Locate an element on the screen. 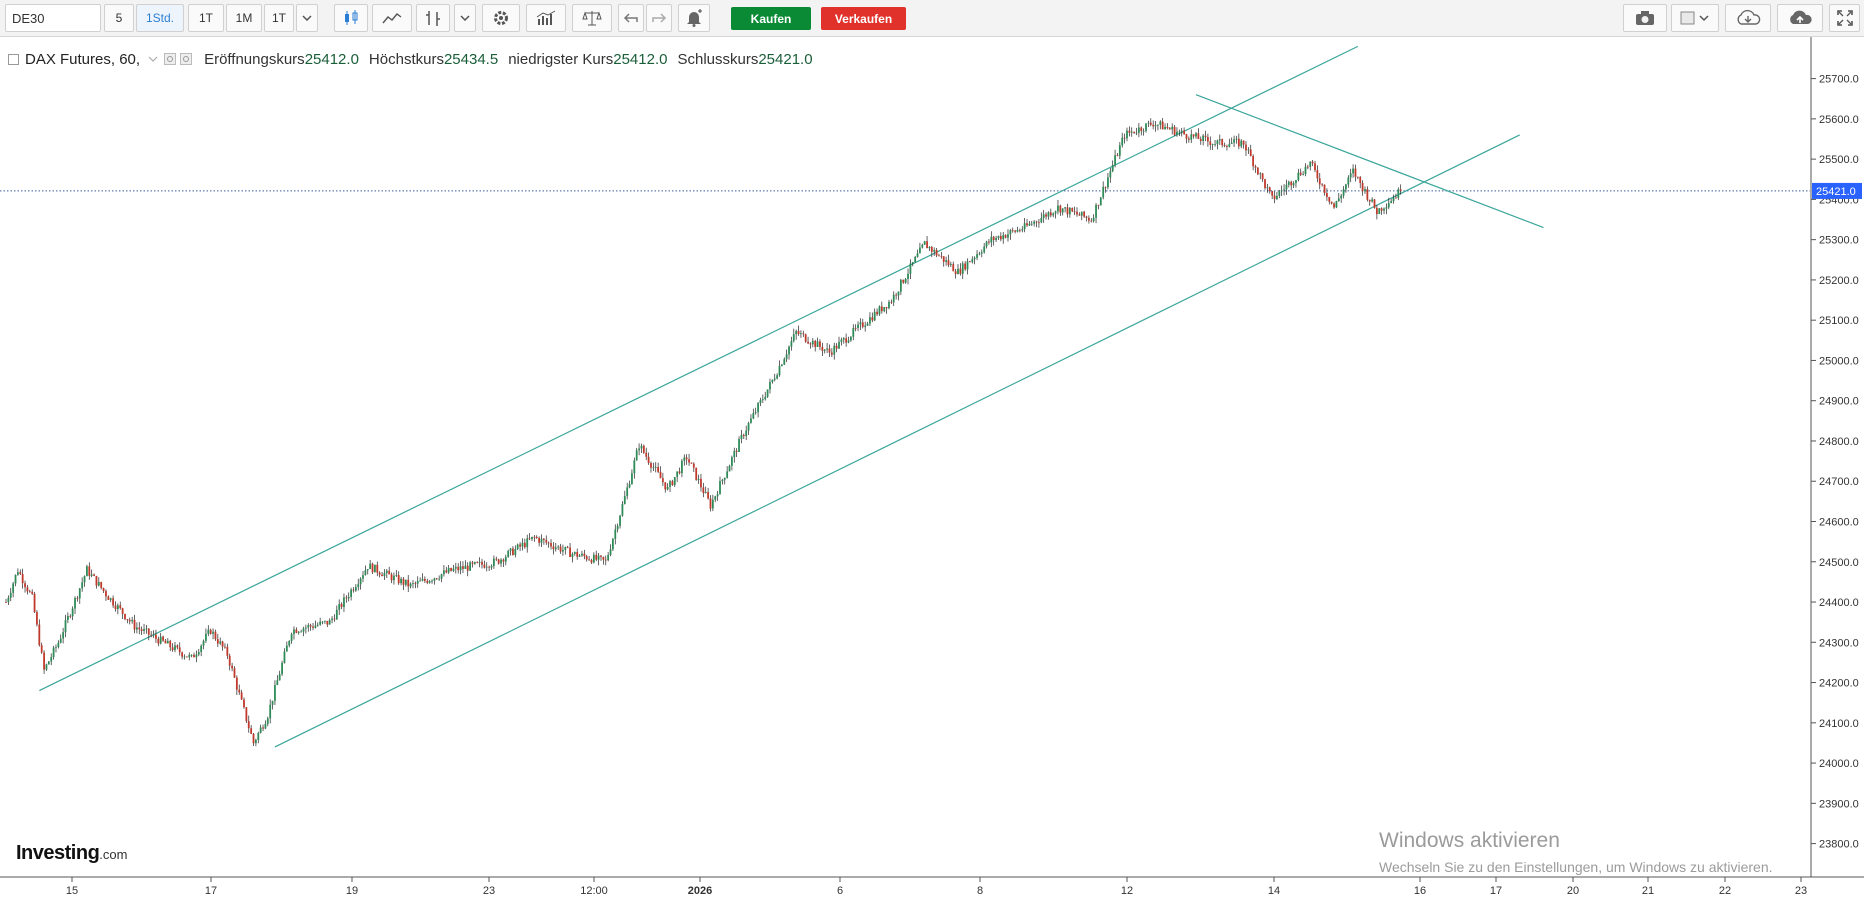 The height and width of the screenshot is (898, 1864). draw-tools-button is located at coordinates (433, 18).